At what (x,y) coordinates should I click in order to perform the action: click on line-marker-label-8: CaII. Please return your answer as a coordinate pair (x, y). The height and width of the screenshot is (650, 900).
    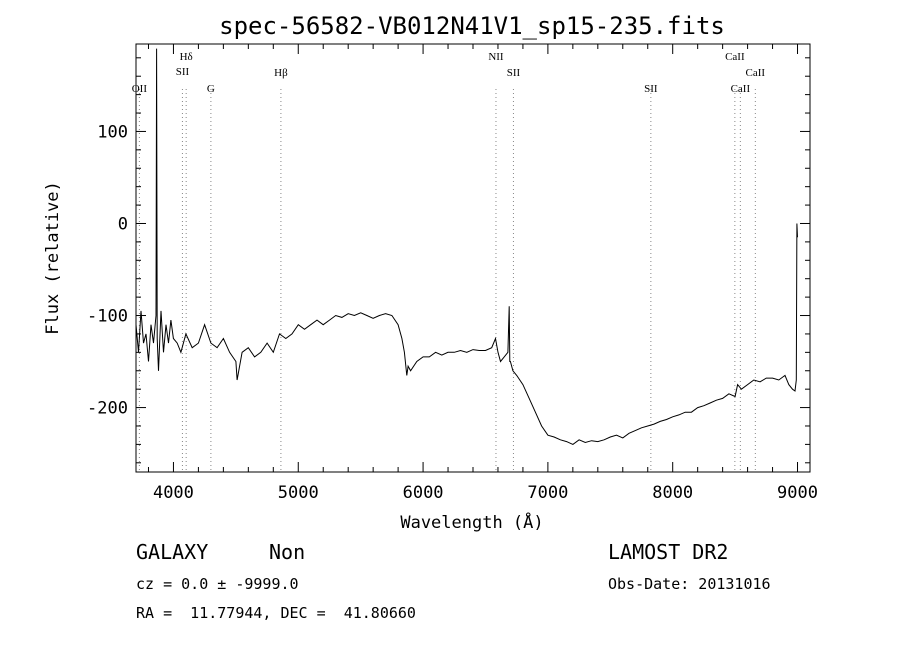
    Looking at the image, I should click on (735, 57).